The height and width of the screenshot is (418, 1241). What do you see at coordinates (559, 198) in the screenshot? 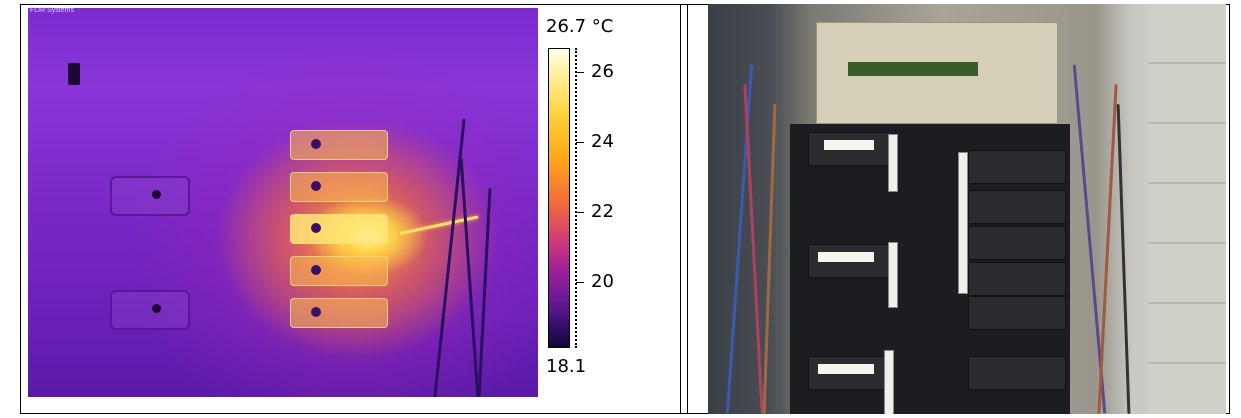
I see `color-scale-bar` at bounding box center [559, 198].